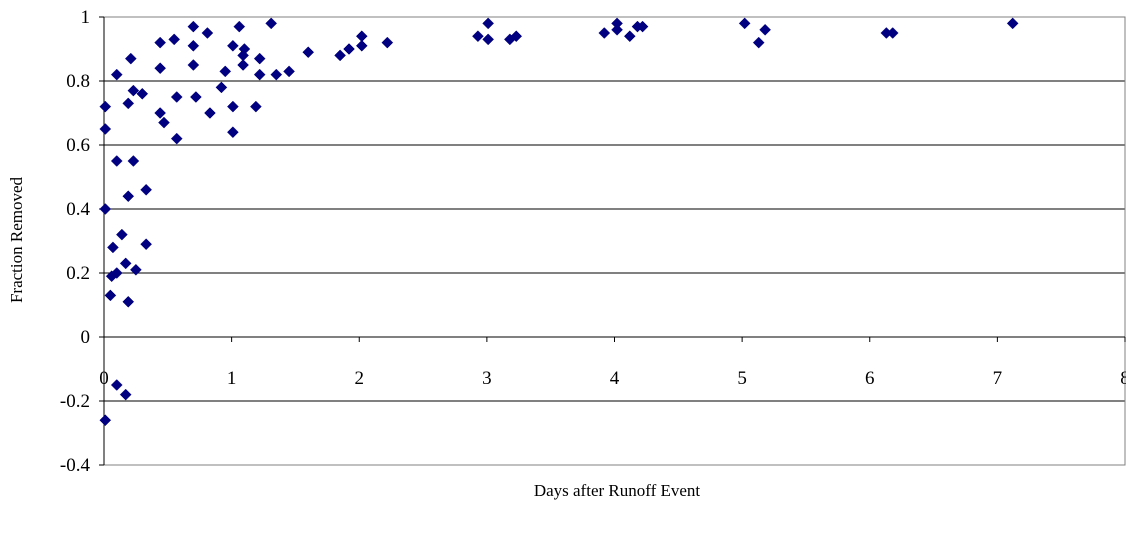  What do you see at coordinates (75, 241) in the screenshot?
I see `y-axis-tick-labels: -0.4 -0.2 0 0.2 0.4 0.6 0.8 1` at bounding box center [75, 241].